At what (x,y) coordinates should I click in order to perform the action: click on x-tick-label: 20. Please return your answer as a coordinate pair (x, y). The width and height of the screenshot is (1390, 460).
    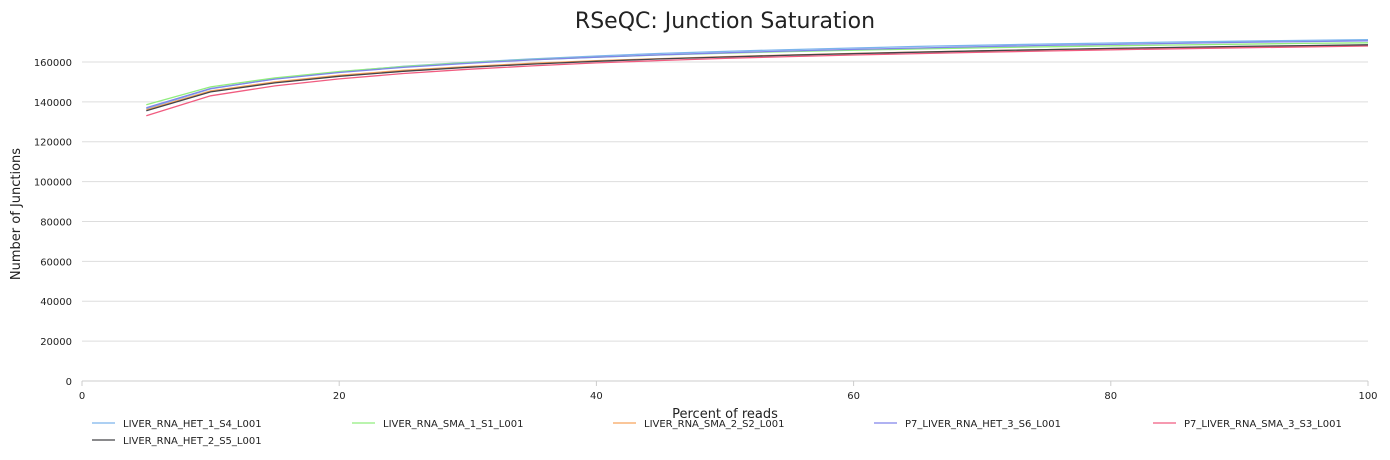
    Looking at the image, I should click on (339, 396).